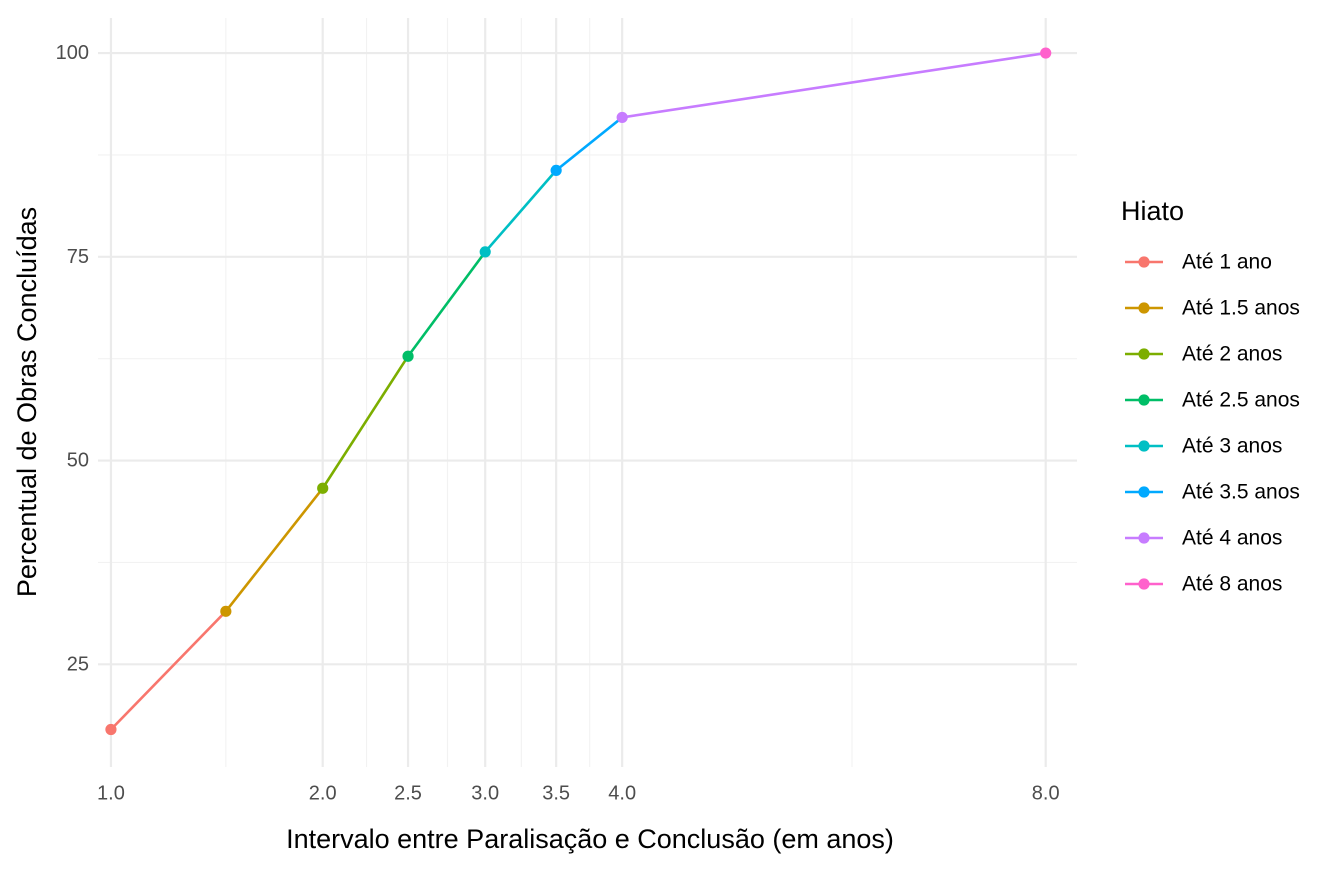 This screenshot has width=1343, height=871. I want to click on legend-item: Até 8 anos, so click(1203, 584).